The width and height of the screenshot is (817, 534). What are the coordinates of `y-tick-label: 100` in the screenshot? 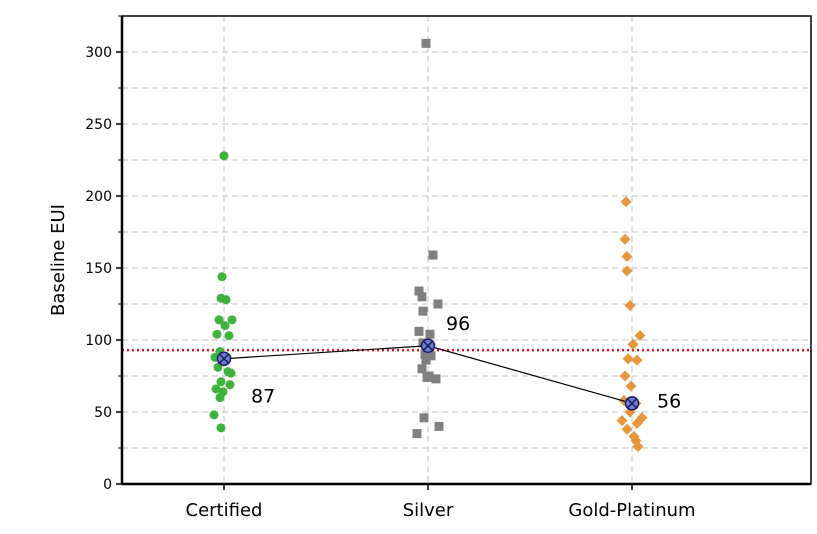 It's located at (98, 341).